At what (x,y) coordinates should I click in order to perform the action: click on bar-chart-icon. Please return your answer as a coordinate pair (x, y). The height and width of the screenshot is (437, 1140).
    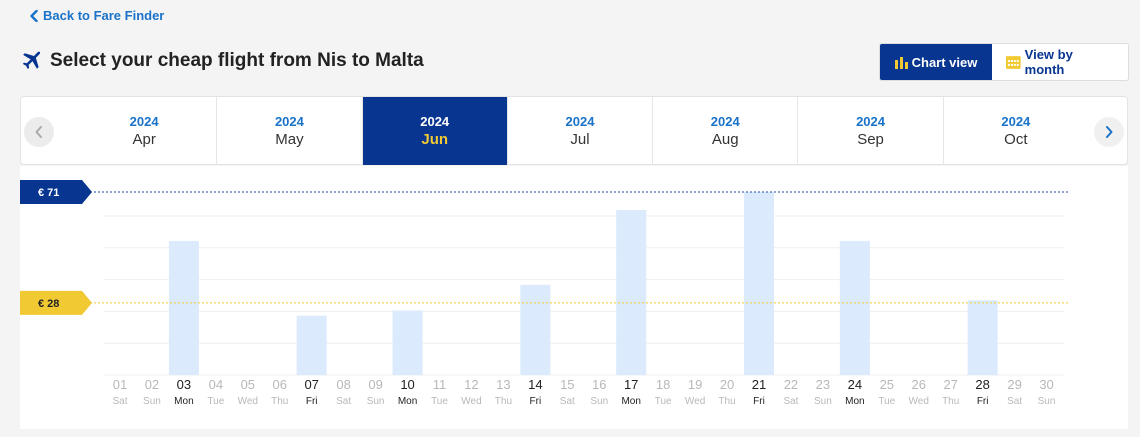
    Looking at the image, I should click on (901, 62).